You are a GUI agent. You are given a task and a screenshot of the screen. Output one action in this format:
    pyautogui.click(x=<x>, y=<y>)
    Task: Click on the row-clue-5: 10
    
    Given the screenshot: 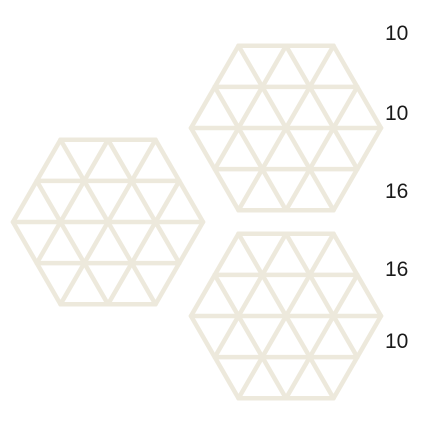 What is the action you would take?
    pyautogui.click(x=397, y=341)
    